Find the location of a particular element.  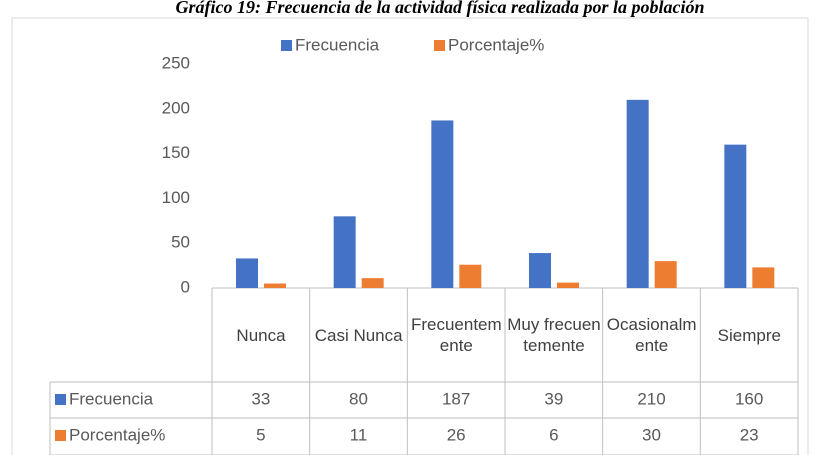

x-tick-label: Nunca is located at coordinates (261, 335).